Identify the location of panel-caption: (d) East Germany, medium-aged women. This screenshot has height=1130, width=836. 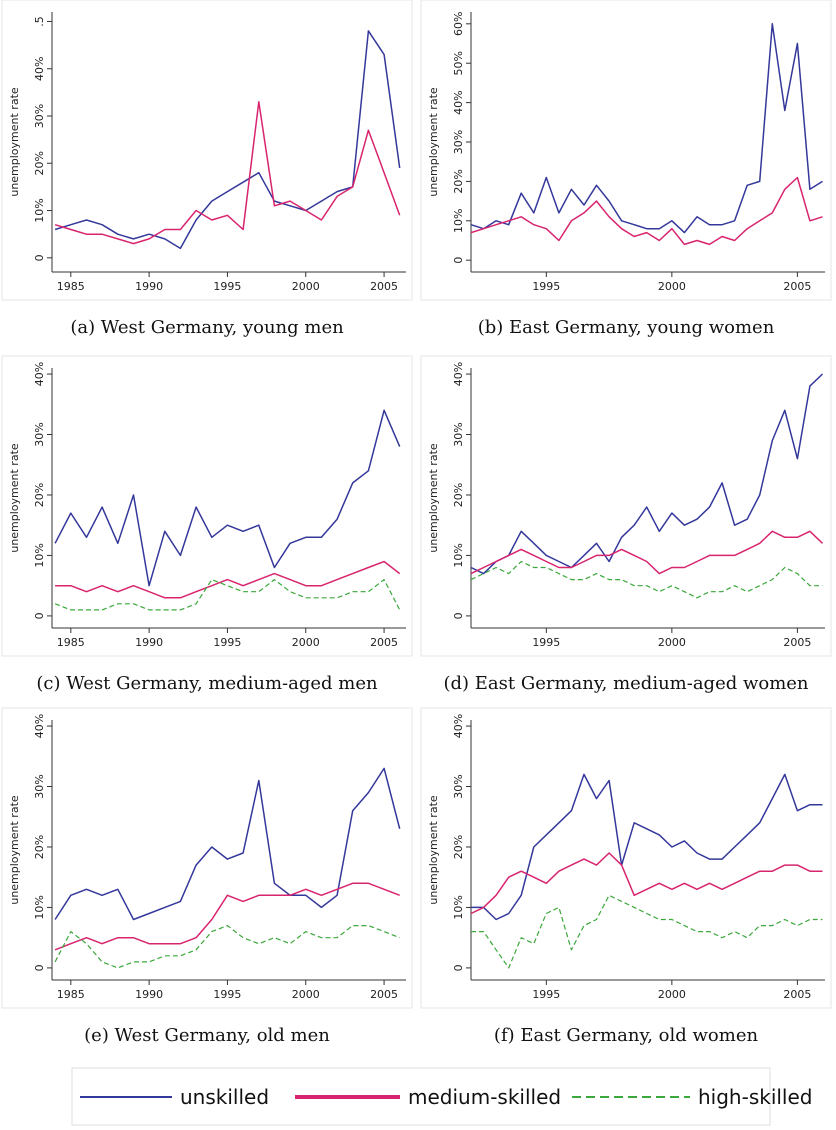
(625, 683).